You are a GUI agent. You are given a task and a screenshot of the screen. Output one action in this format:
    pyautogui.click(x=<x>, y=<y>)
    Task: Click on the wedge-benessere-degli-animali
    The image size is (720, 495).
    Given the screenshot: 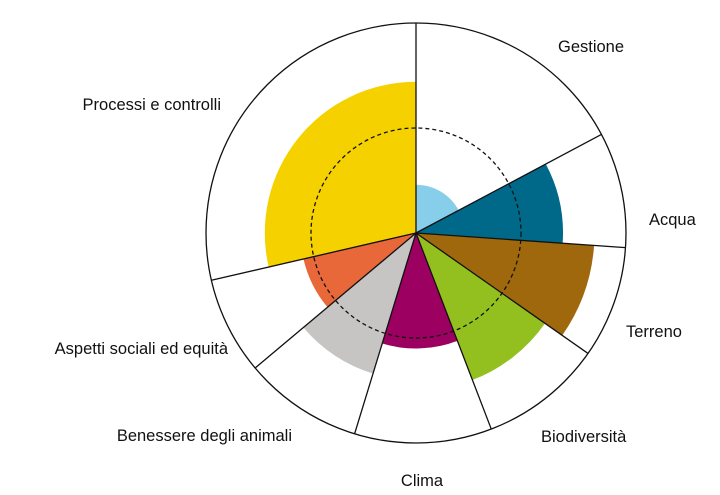 What is the action you would take?
    pyautogui.click(x=359, y=303)
    